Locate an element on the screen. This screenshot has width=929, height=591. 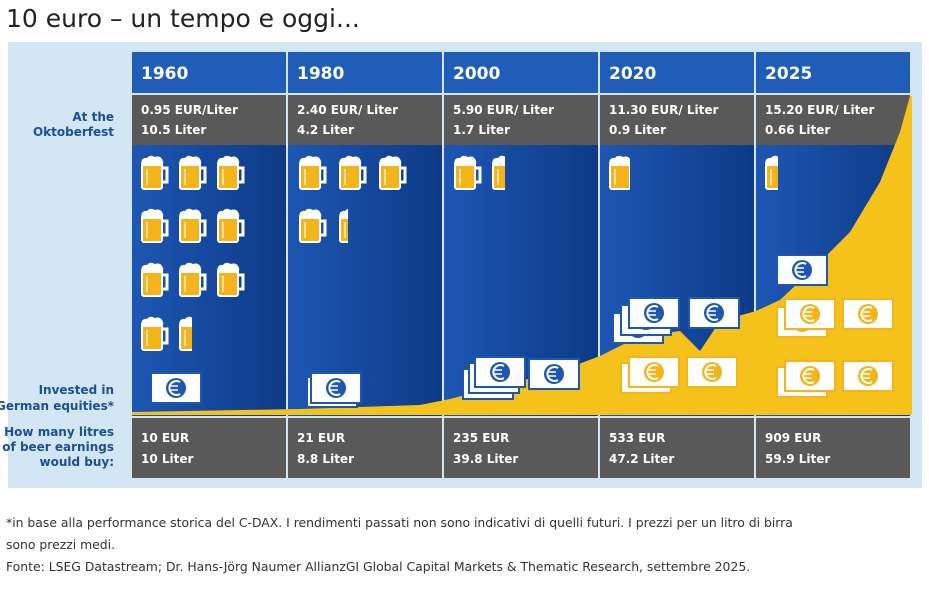
year: 1980 is located at coordinates (320, 74).